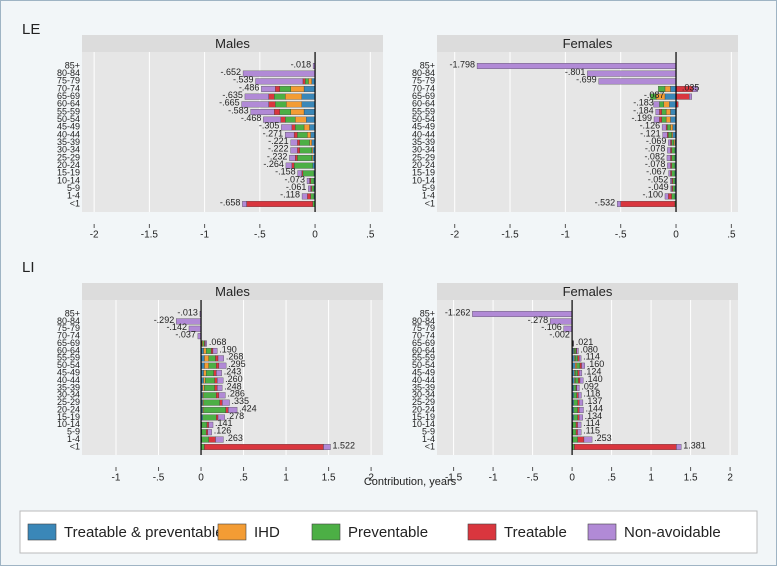  Describe the element at coordinates (591, 423) in the screenshot. I see `value-label: .114` at that location.